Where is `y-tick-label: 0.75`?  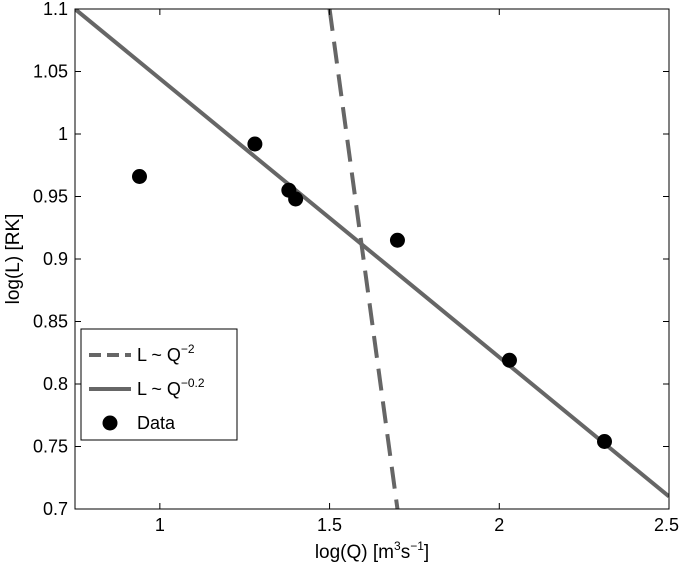
y-tick-label: 0.75 is located at coordinates (50, 447).